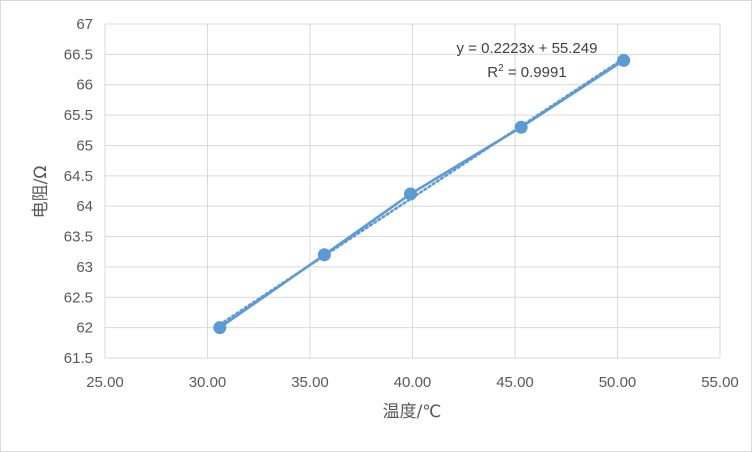 The image size is (752, 452). I want to click on y-tick-label: 66.5, so click(78, 54).